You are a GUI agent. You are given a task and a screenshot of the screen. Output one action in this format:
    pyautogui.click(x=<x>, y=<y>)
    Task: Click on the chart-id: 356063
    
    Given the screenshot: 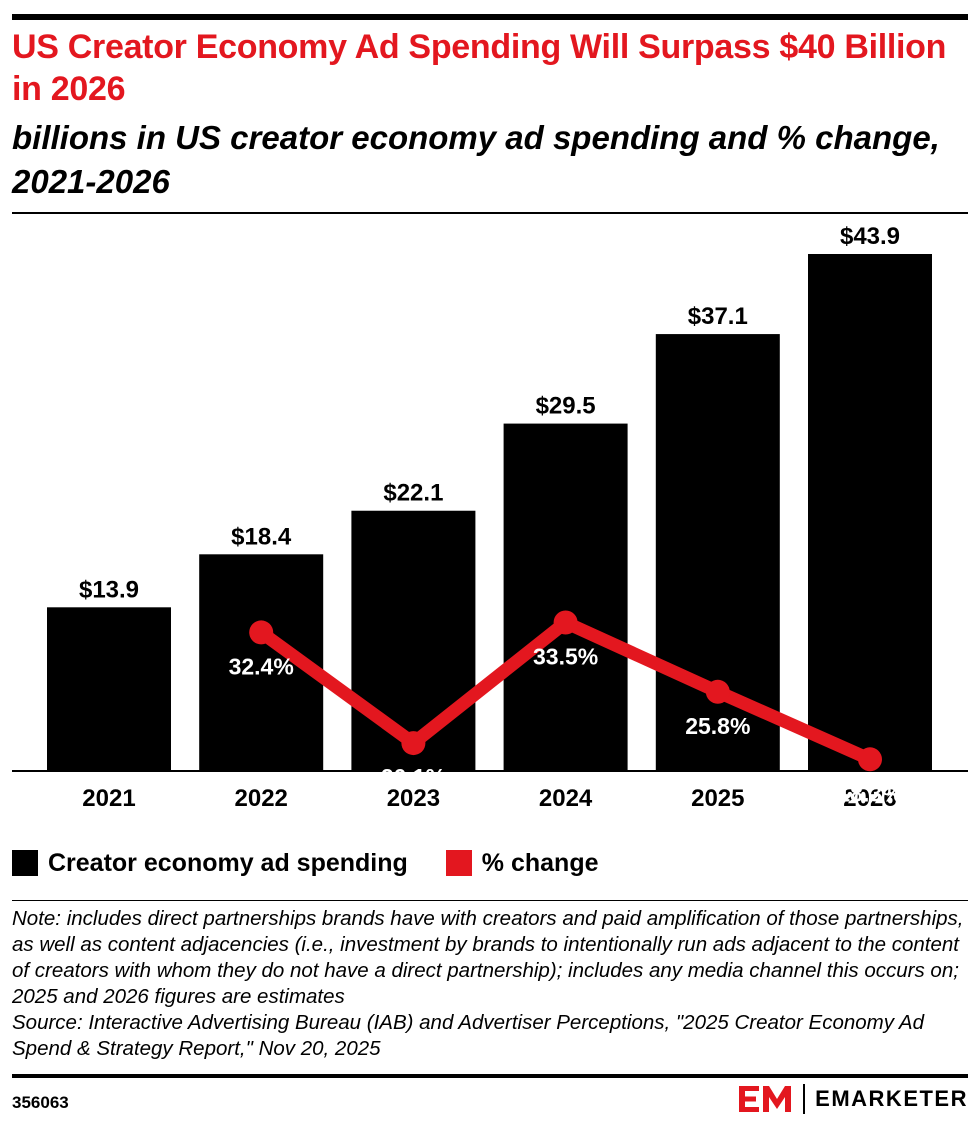 What is the action you would take?
    pyautogui.click(x=40, y=1102)
    